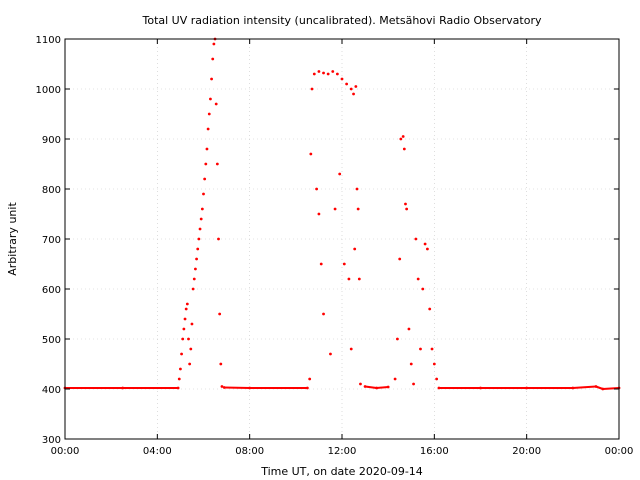 Image resolution: width=640 pixels, height=480 pixels. What do you see at coordinates (12, 239) in the screenshot?
I see `y-axis-label: Arbitrary unit` at bounding box center [12, 239].